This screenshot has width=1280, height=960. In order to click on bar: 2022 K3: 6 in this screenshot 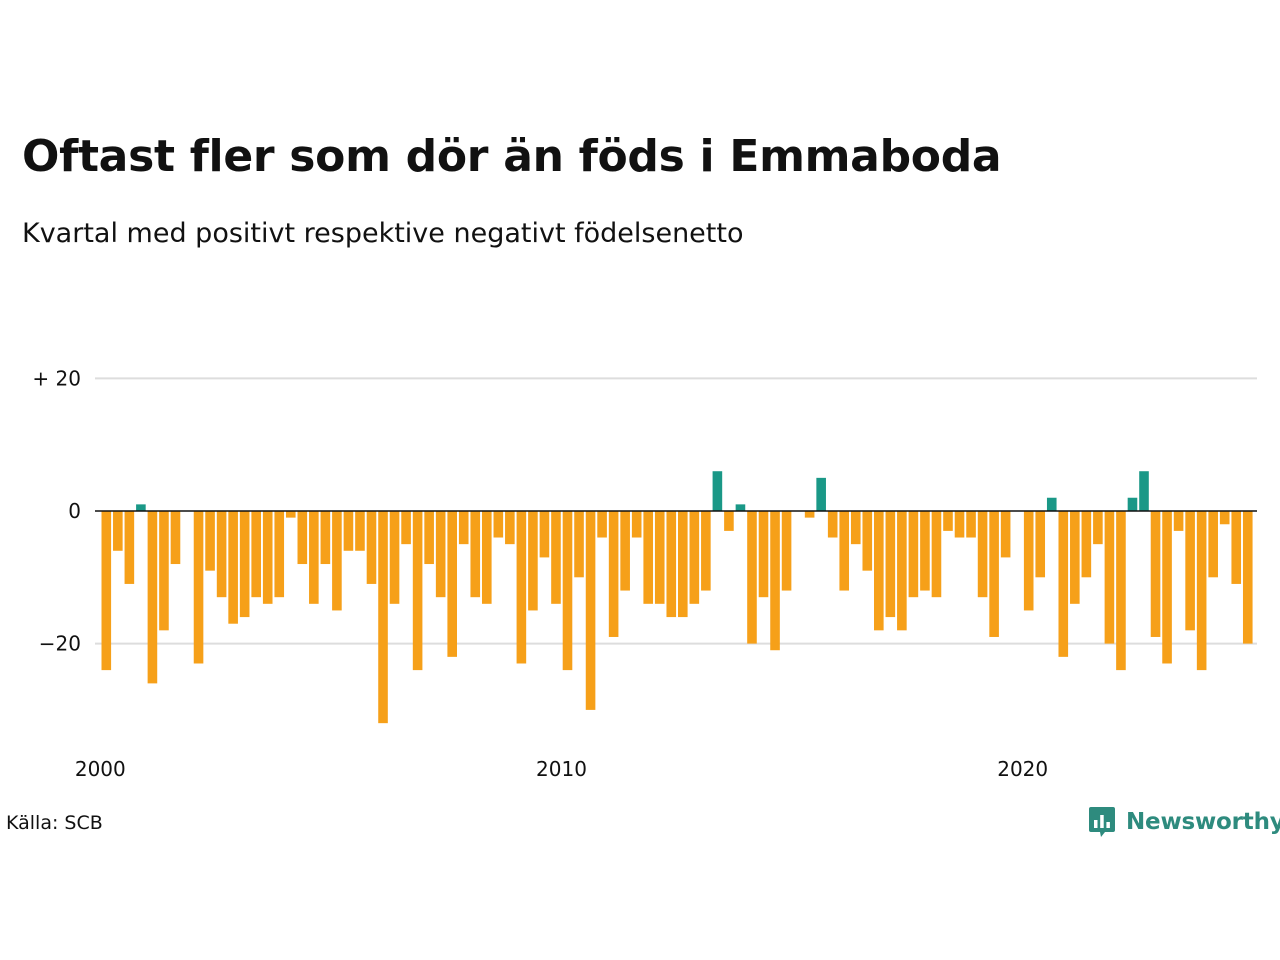, I will do `click(1144, 491)`.